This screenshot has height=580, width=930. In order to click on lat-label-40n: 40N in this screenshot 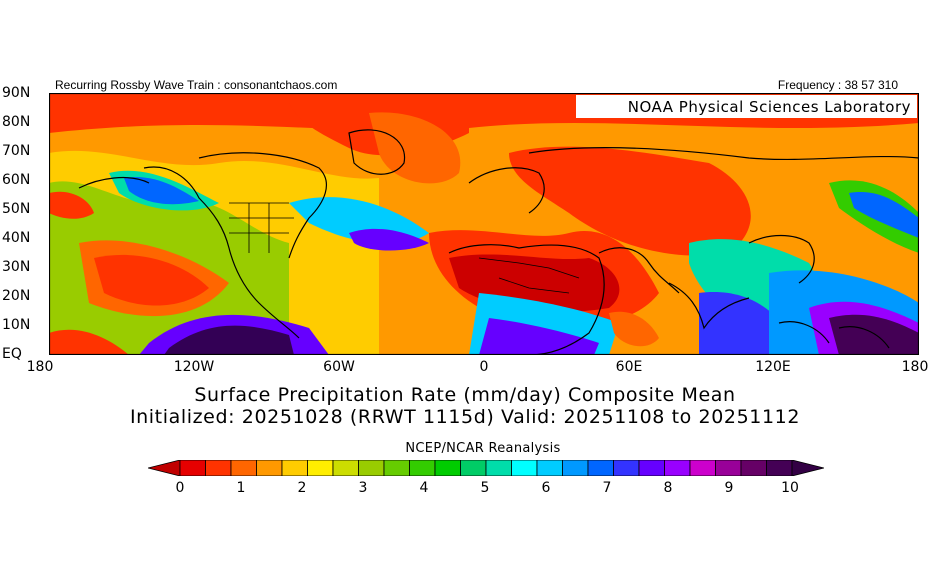, I will do `click(16, 238)`.